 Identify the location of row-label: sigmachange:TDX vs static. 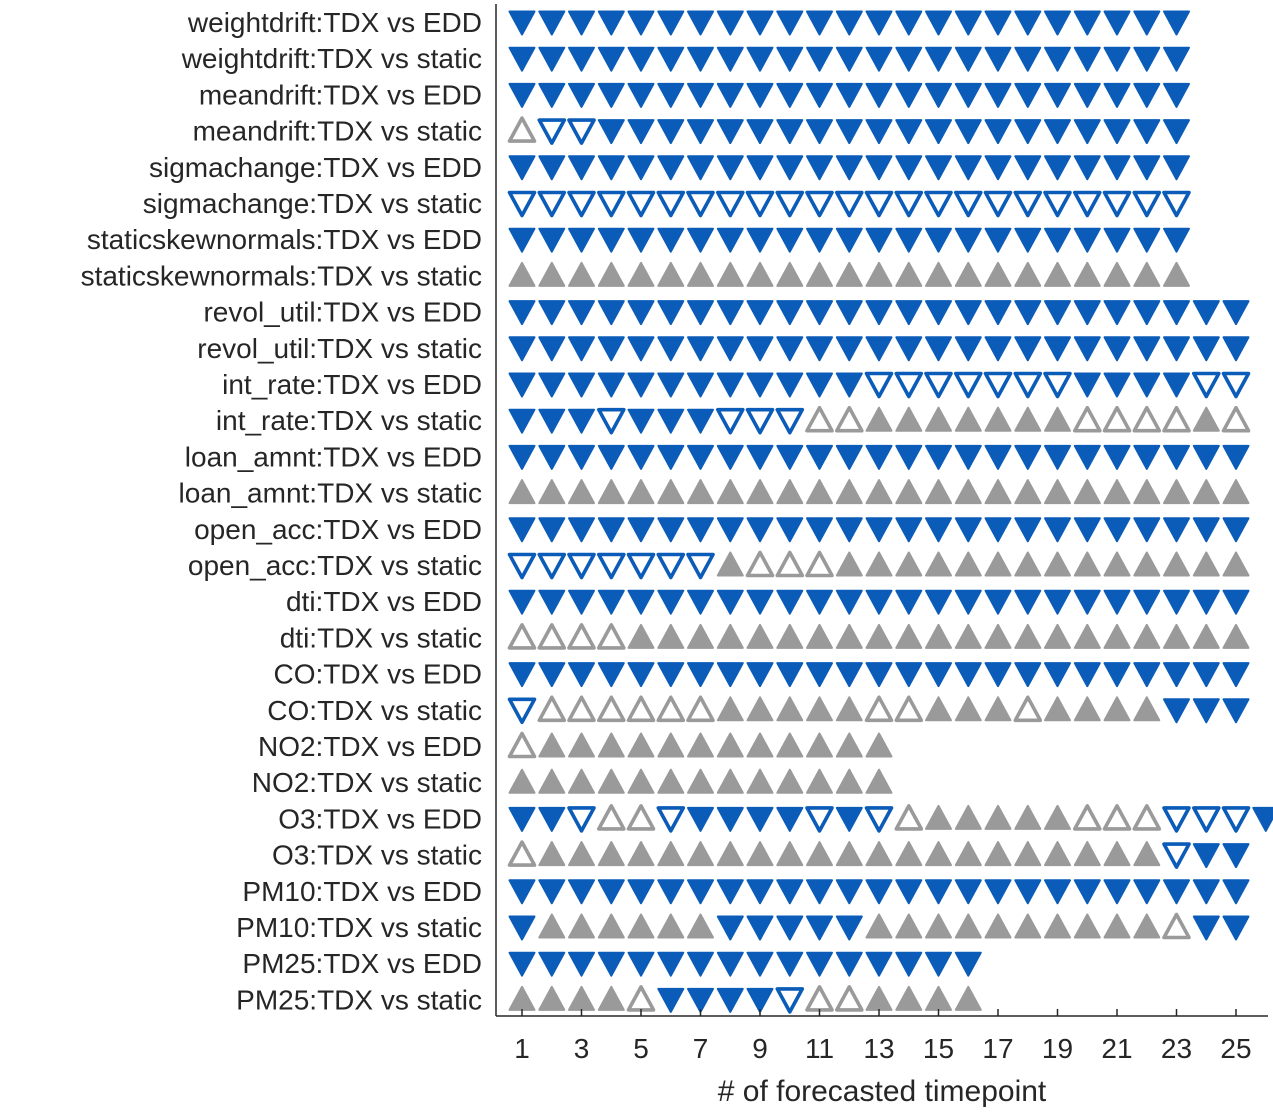
(312, 203).